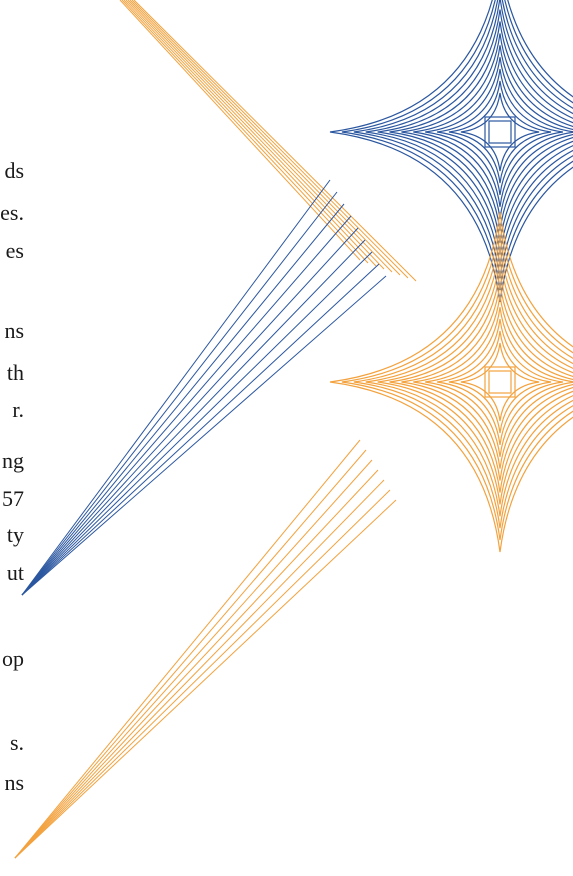 The image size is (573, 876). I want to click on orange-square, so click(500, 382).